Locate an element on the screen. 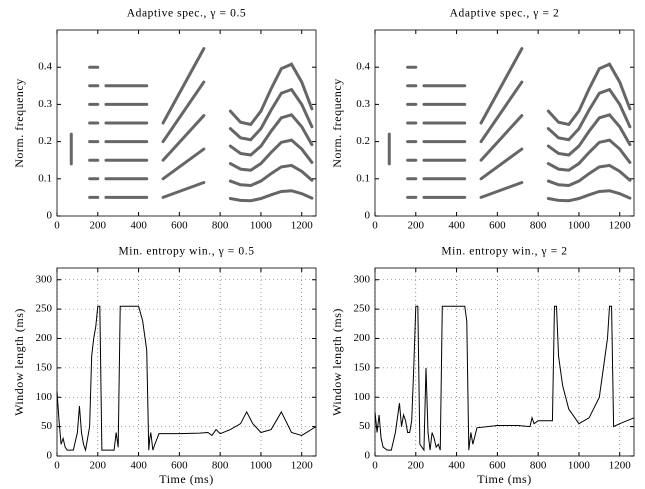 The height and width of the screenshot is (489, 645). chart-title: Adaptive spec., γ = 0.5 is located at coordinates (187, 14).